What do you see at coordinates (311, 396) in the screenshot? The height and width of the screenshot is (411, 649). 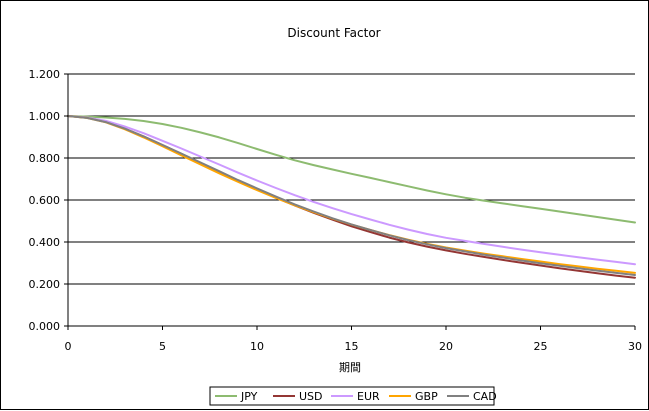 I see `legend-label: USD` at bounding box center [311, 396].